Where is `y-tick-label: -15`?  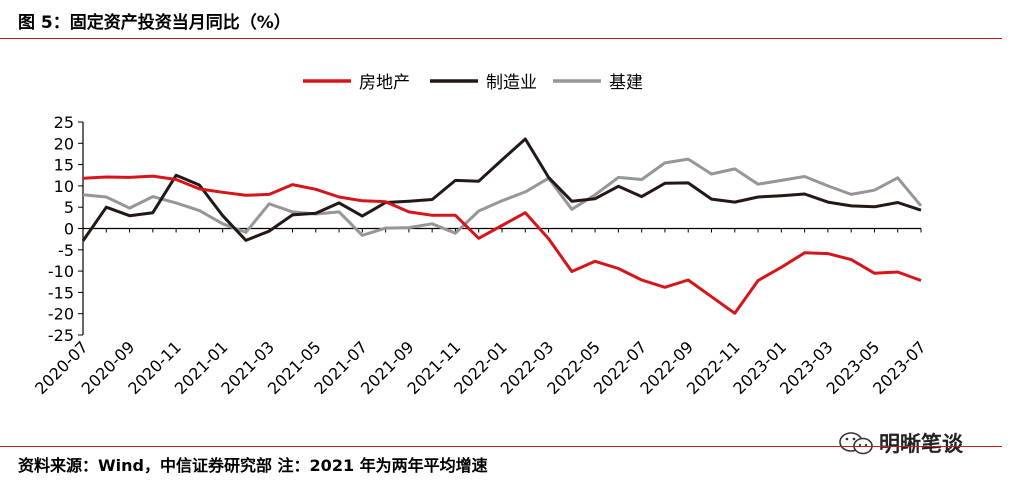 y-tick-label: -15 is located at coordinates (61, 292).